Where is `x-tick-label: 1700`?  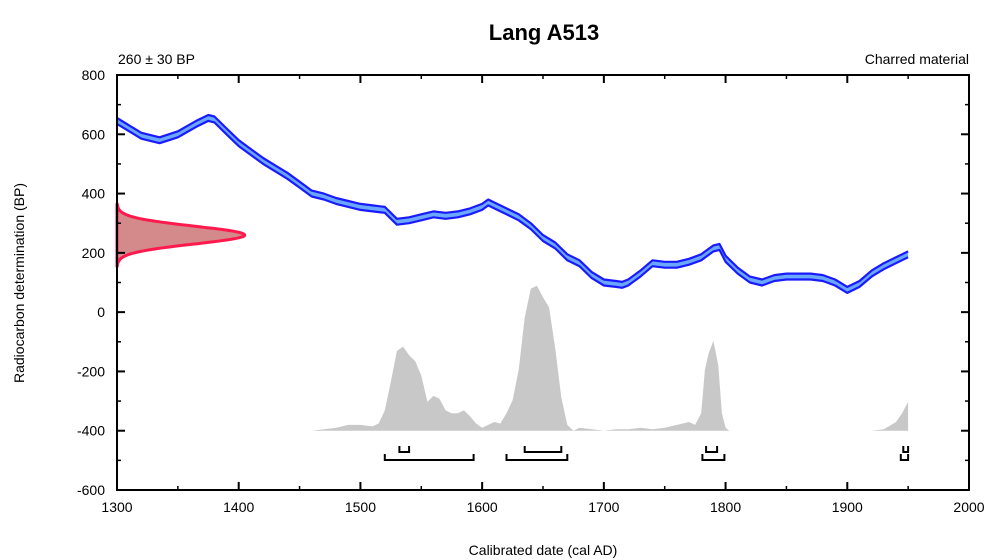
x-tick-label: 1700 is located at coordinates (603, 507).